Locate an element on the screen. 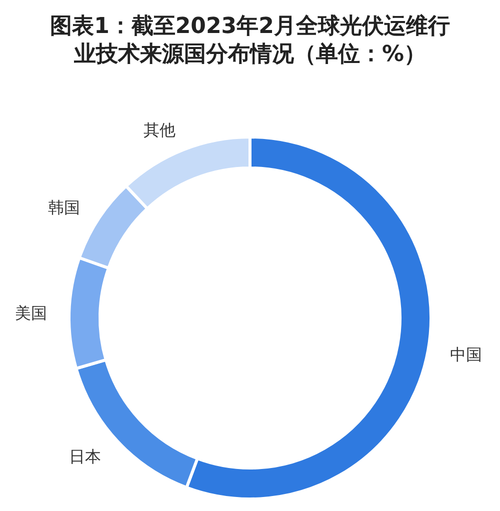 Image resolution: width=500 pixels, height=511 pixels. slice-label: 日本 is located at coordinates (85, 456).